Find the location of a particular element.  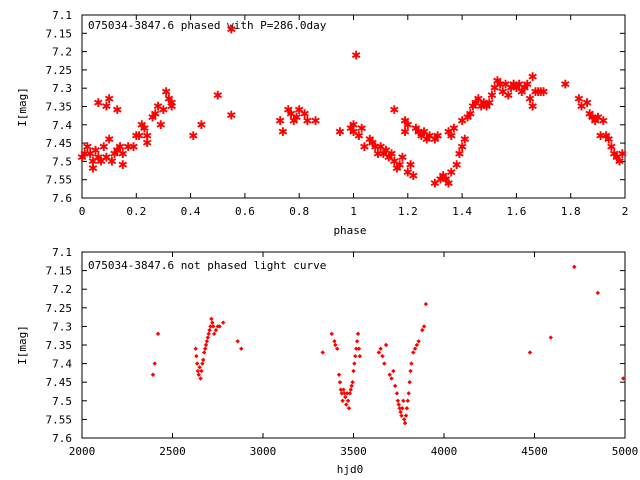

y-tick-label: 7.6 is located at coordinates (62, 438).